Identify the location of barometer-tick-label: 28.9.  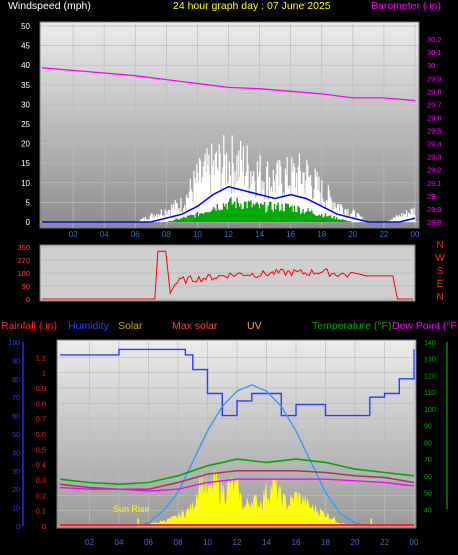
(434, 209).